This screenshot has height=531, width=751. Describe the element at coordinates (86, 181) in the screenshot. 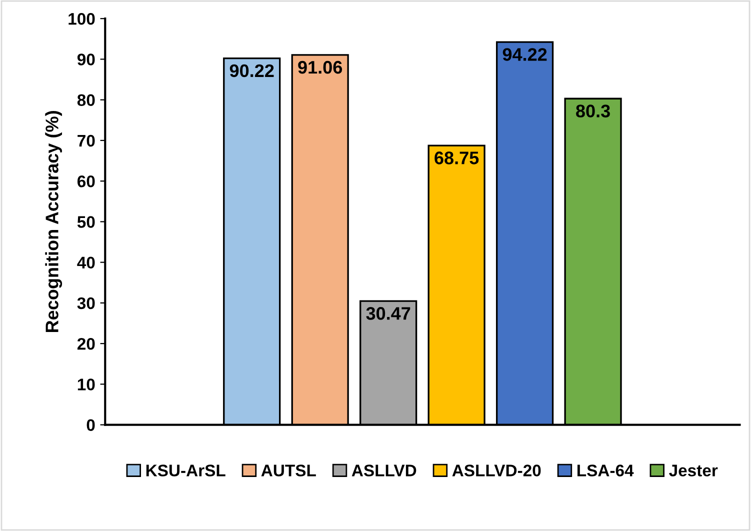

I see `y-tick-label: 60` at that location.